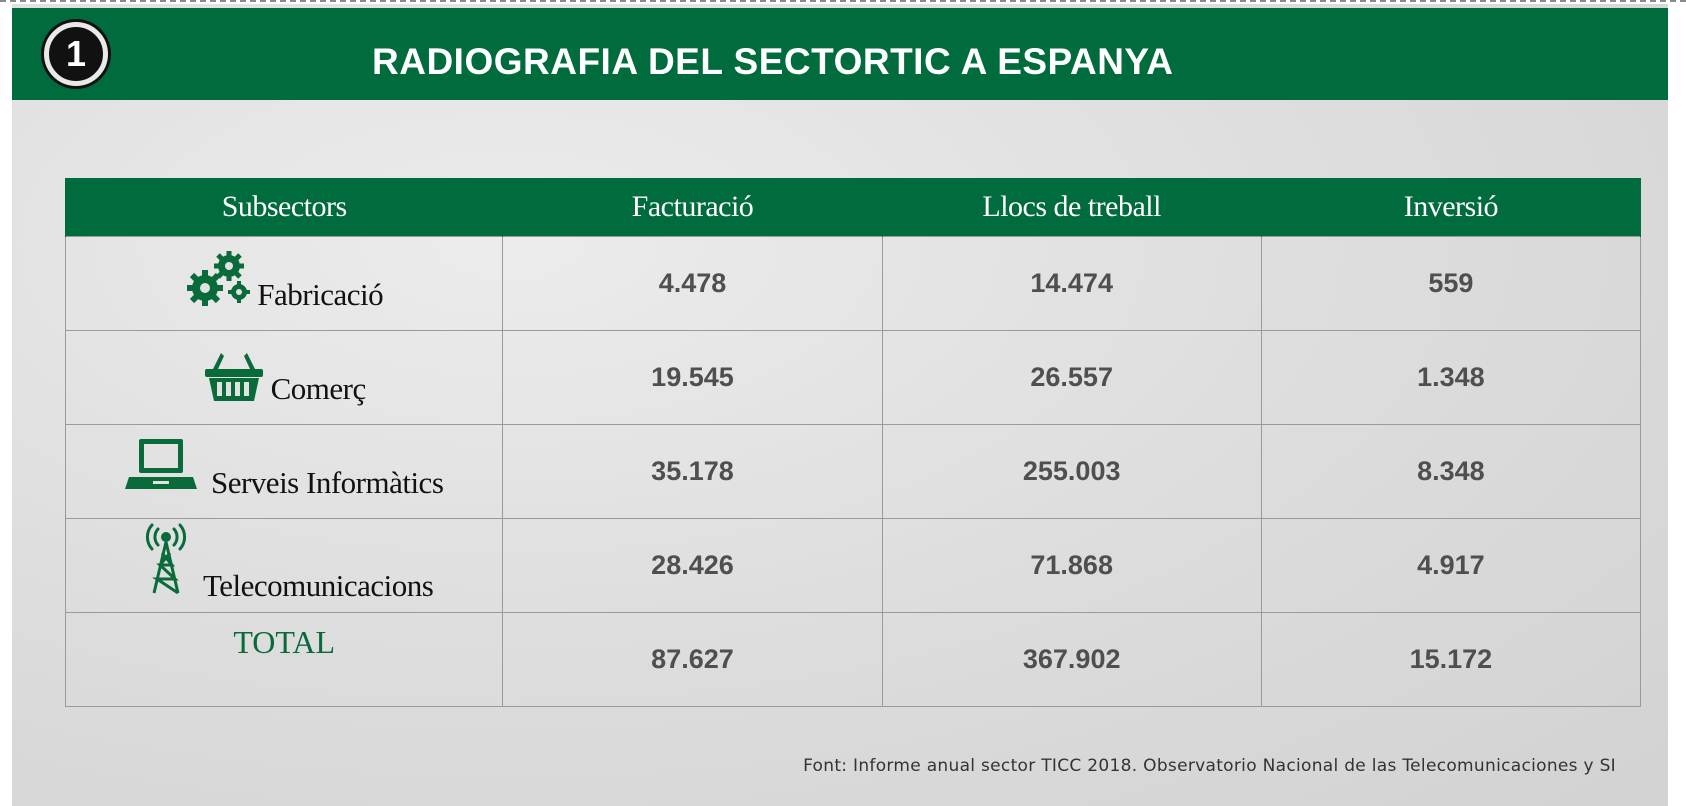 This screenshot has height=806, width=1686. I want to click on facturacio-value: 28.426, so click(692, 565).